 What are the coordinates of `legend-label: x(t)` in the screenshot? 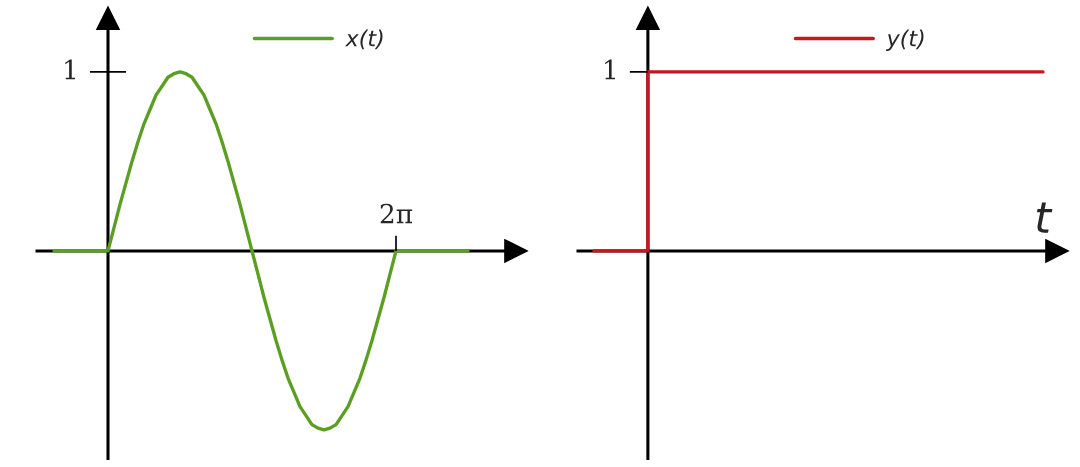 It's located at (363, 39).